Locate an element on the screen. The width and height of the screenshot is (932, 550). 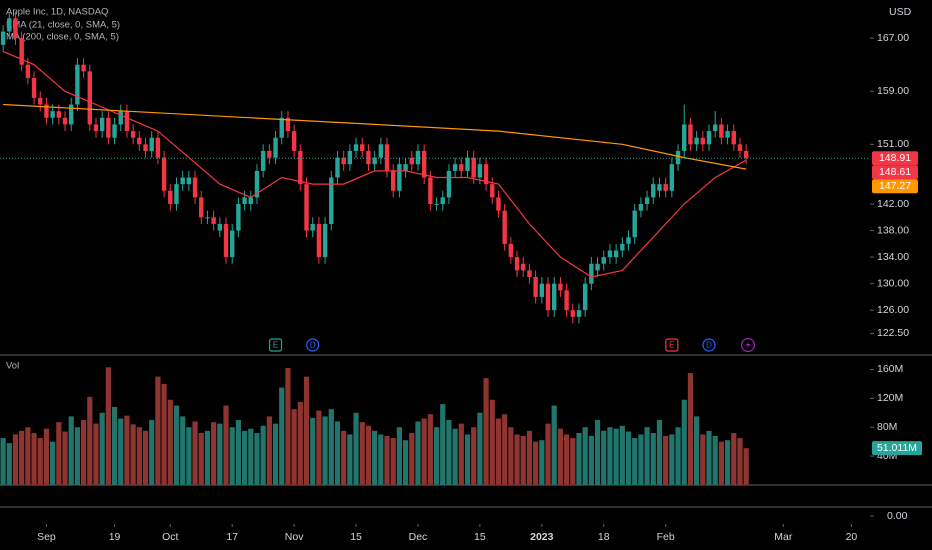
chart-title: Apple Inc, 1D, NASDAQ is located at coordinates (57, 12).